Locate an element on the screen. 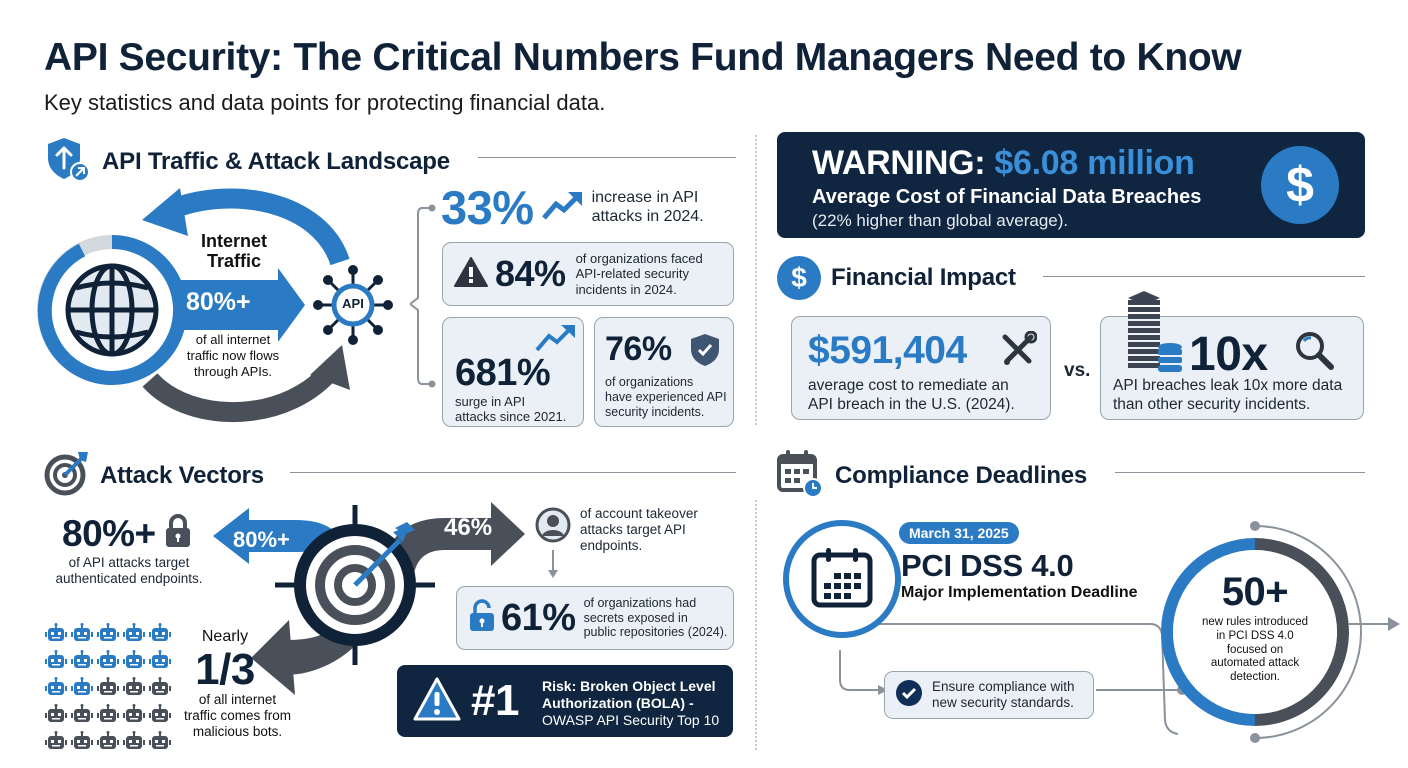  down-arrow-connector is located at coordinates (553, 564).